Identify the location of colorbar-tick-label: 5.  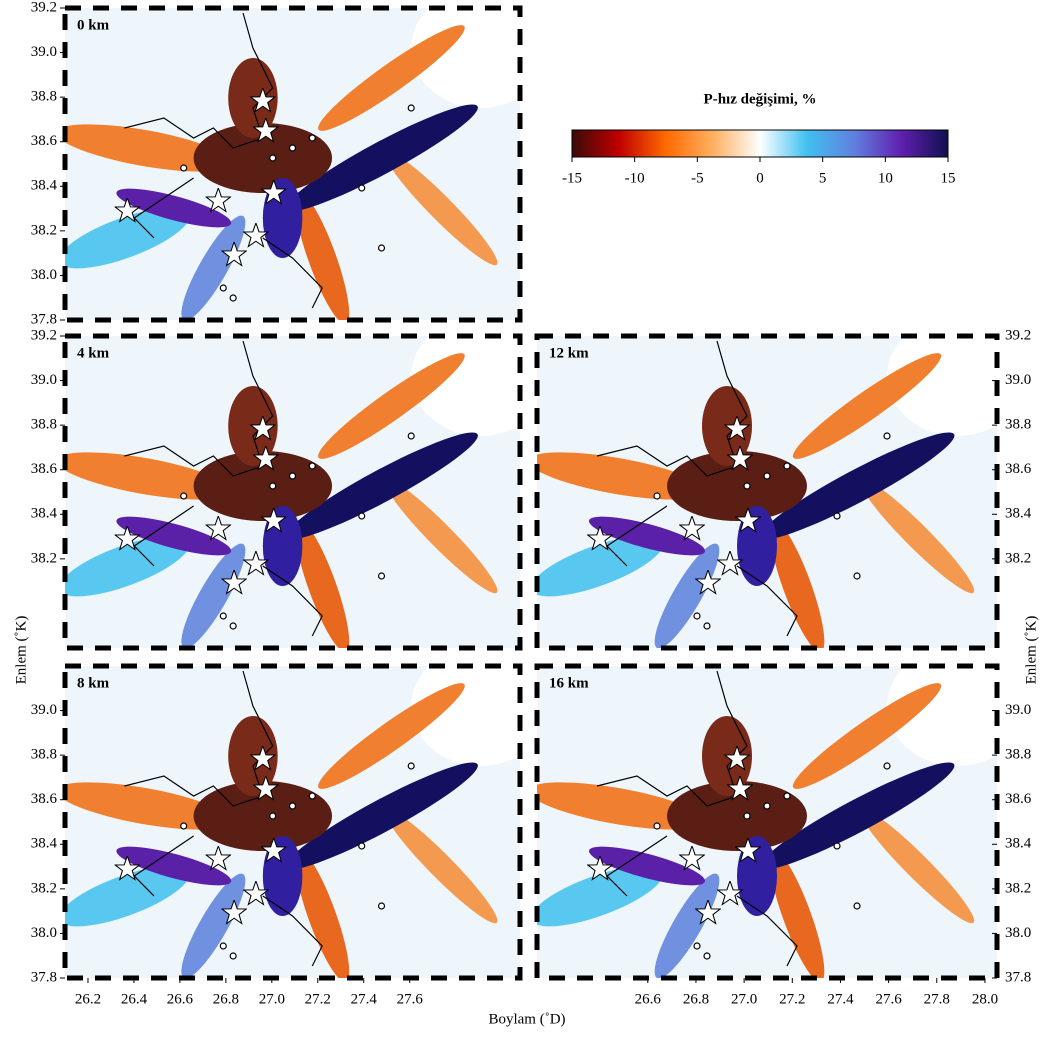
(823, 178).